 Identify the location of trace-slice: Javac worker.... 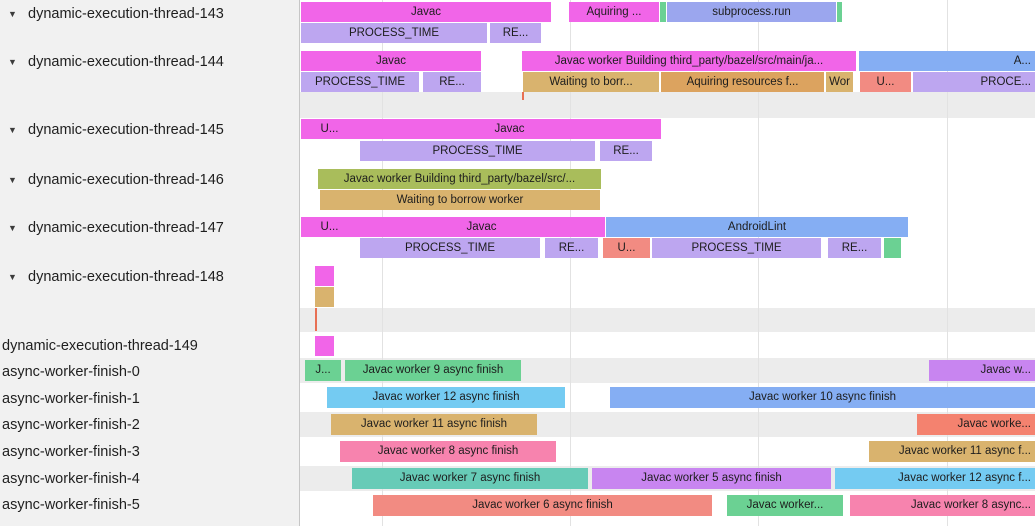
(785, 505).